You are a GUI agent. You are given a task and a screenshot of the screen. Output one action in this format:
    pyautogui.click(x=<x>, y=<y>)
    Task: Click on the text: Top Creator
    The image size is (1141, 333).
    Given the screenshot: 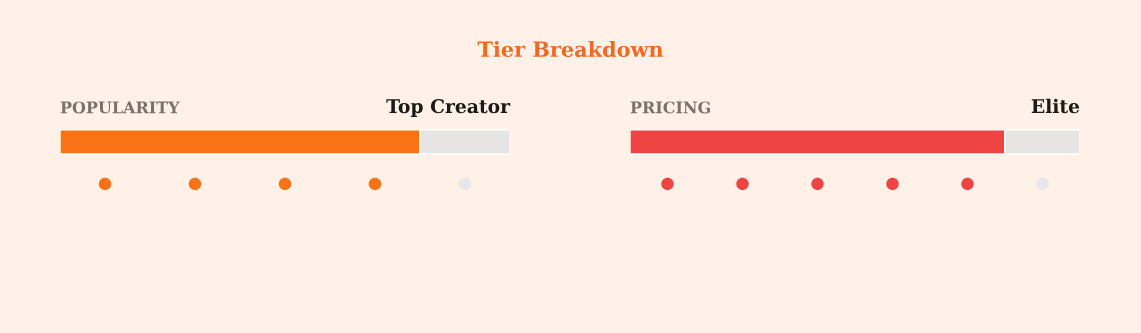 What is the action you would take?
    pyautogui.click(x=448, y=108)
    